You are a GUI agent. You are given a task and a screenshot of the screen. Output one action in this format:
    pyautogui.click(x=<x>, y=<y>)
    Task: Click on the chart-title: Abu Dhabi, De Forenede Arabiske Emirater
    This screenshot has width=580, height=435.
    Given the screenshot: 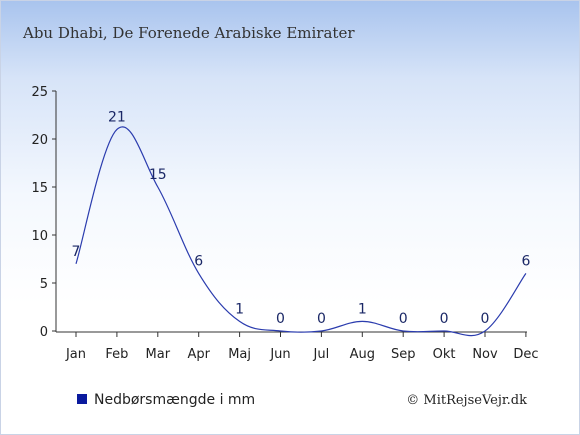 What is the action you would take?
    pyautogui.click(x=188, y=33)
    